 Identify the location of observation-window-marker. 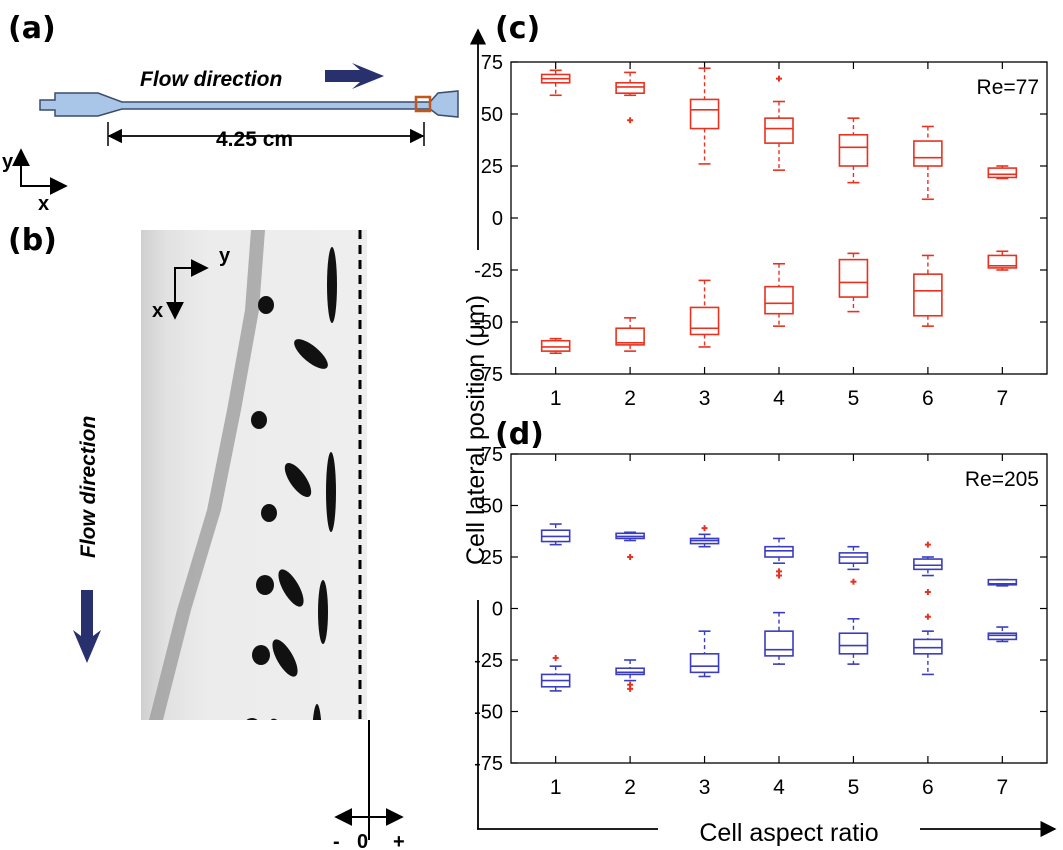
(423, 104).